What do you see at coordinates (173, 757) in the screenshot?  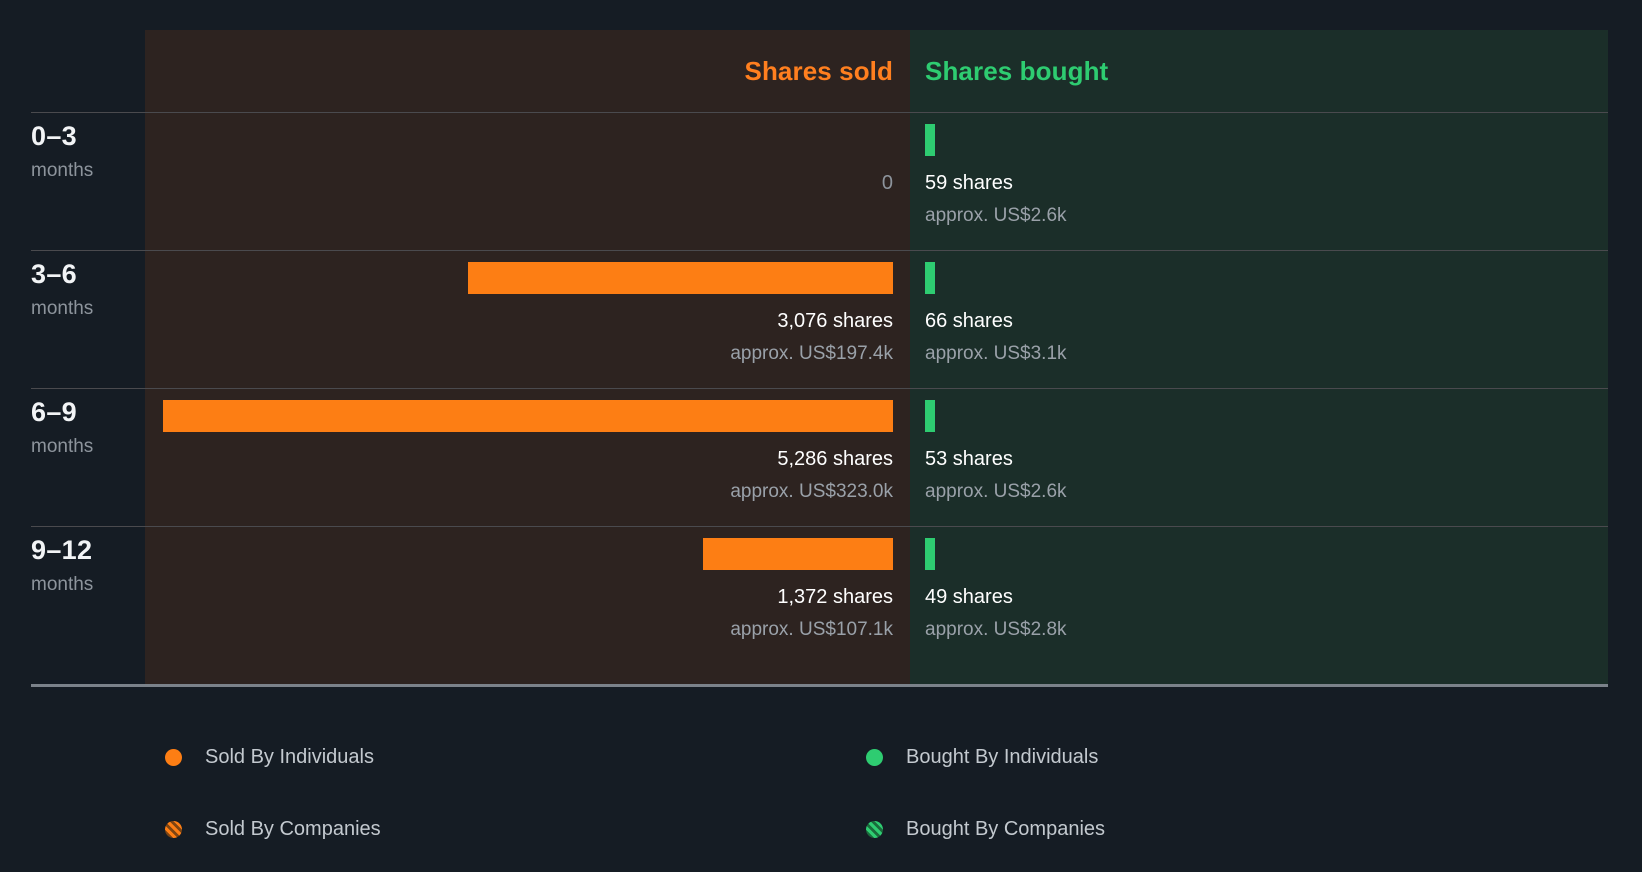 I see `circle-solid-orange-icon` at bounding box center [173, 757].